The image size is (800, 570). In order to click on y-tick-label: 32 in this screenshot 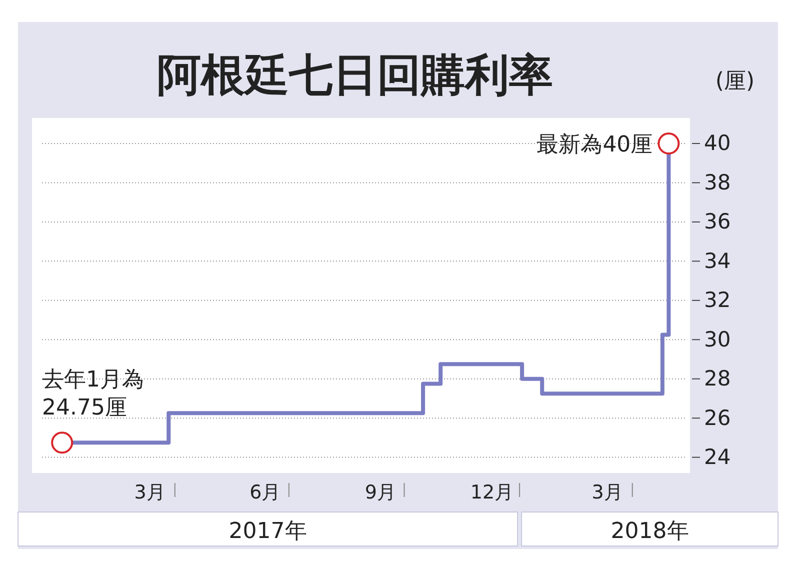, I will do `click(717, 300)`.